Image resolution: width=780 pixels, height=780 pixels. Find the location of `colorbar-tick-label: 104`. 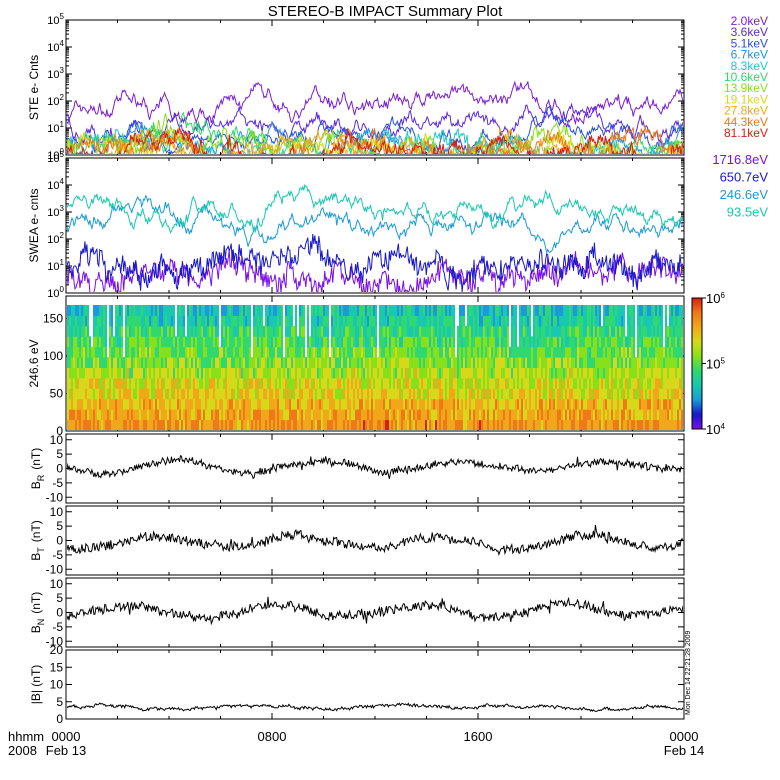

colorbar-tick-label: 104 is located at coordinates (715, 429).